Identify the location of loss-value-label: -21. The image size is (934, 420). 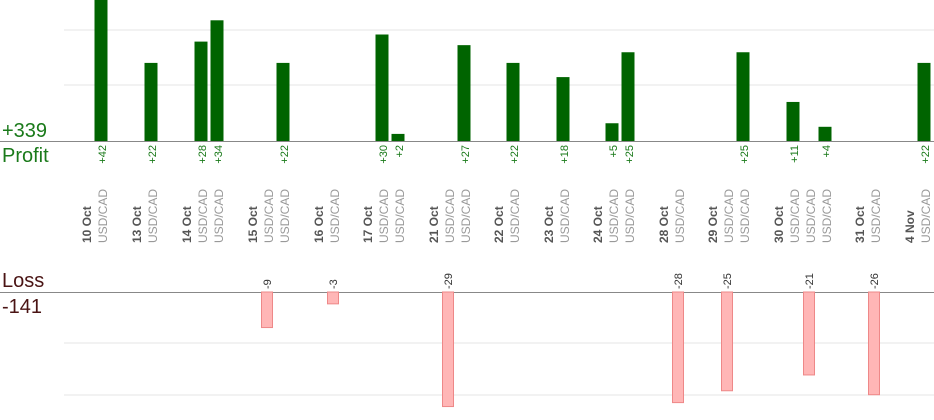
(810, 281).